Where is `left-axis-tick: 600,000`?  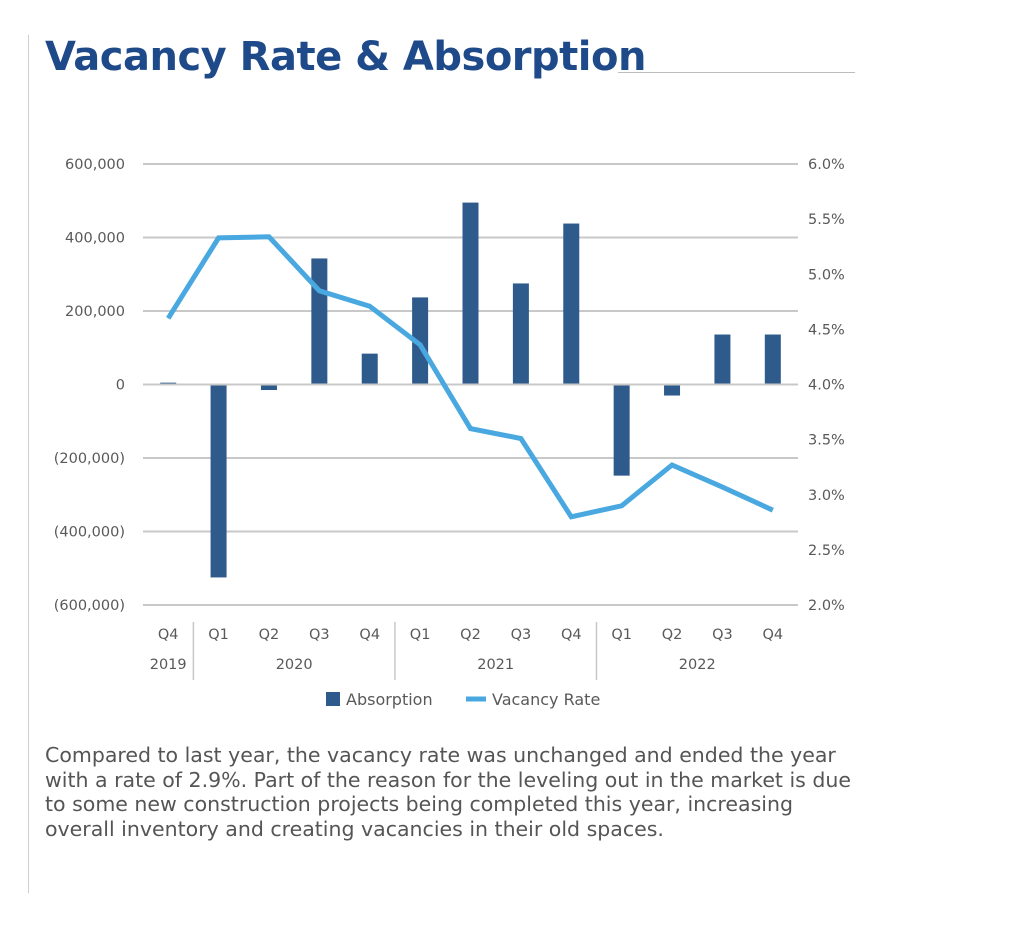 left-axis-tick: 600,000 is located at coordinates (95, 165).